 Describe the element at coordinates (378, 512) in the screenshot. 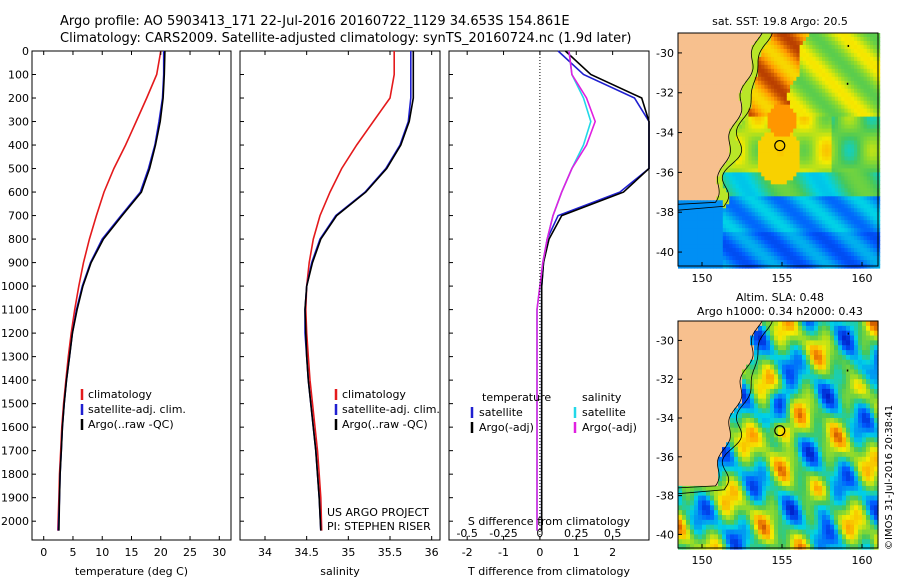

I see `project-label: US ARGO PROJECT` at that location.